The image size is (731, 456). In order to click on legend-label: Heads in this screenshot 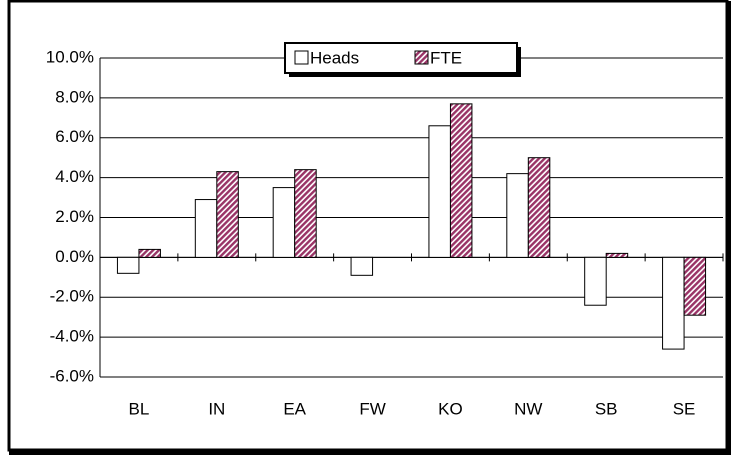, I will do `click(334, 57)`.